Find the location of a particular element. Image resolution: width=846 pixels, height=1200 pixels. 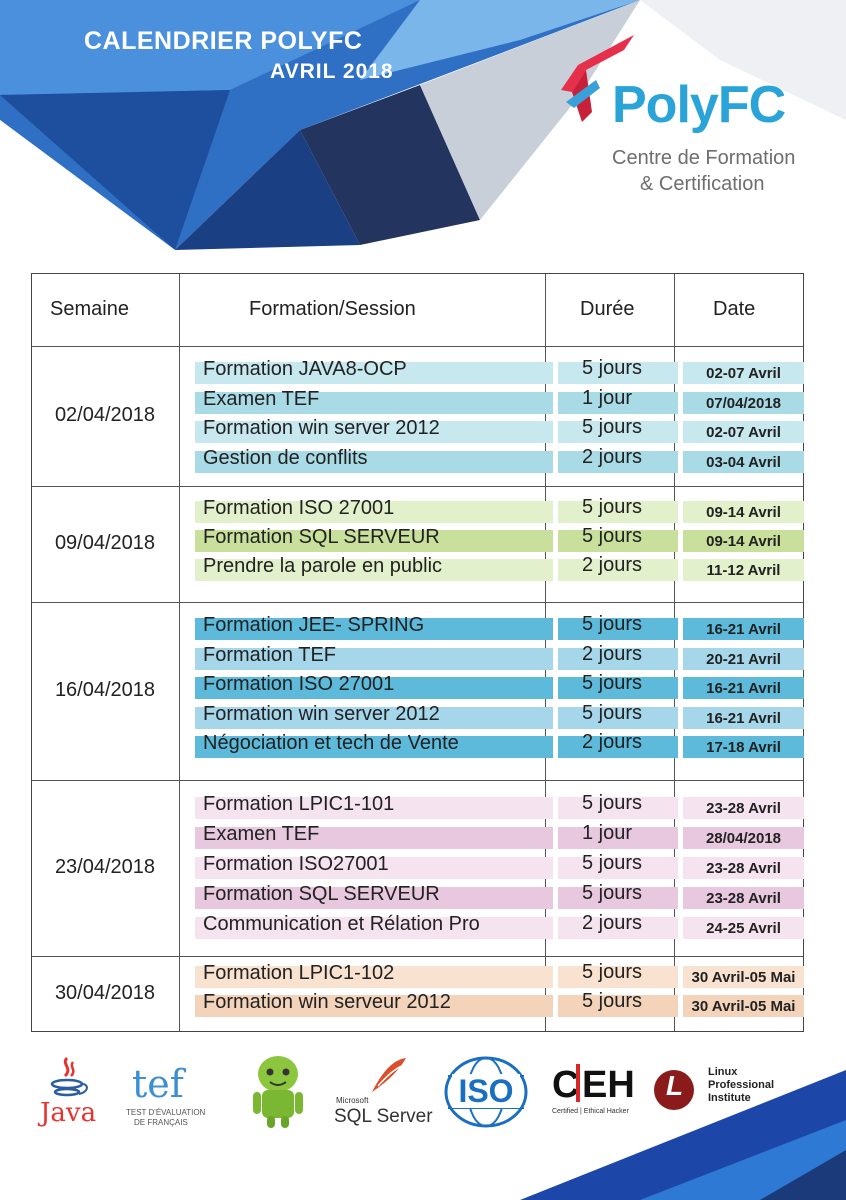

java-label: Java is located at coordinates (68, 1113).